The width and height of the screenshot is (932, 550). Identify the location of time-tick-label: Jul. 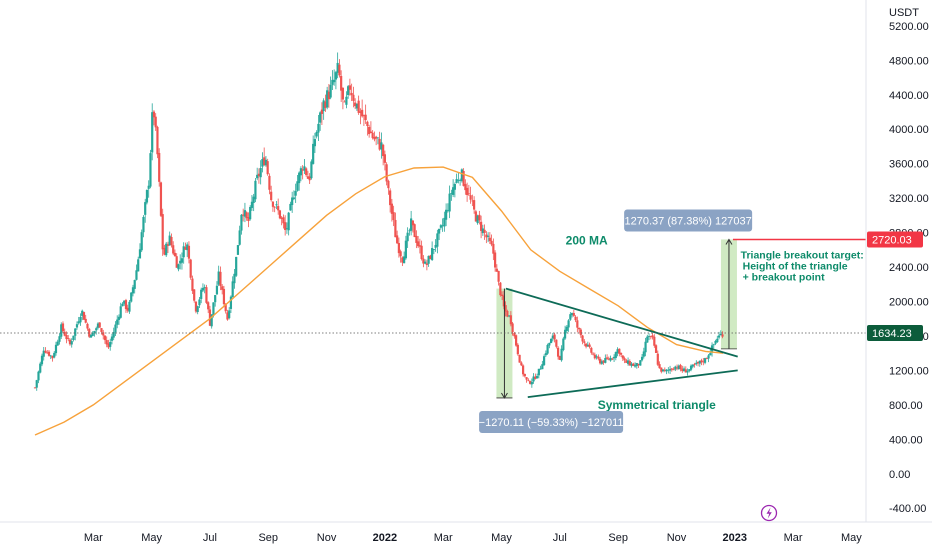
(210, 538).